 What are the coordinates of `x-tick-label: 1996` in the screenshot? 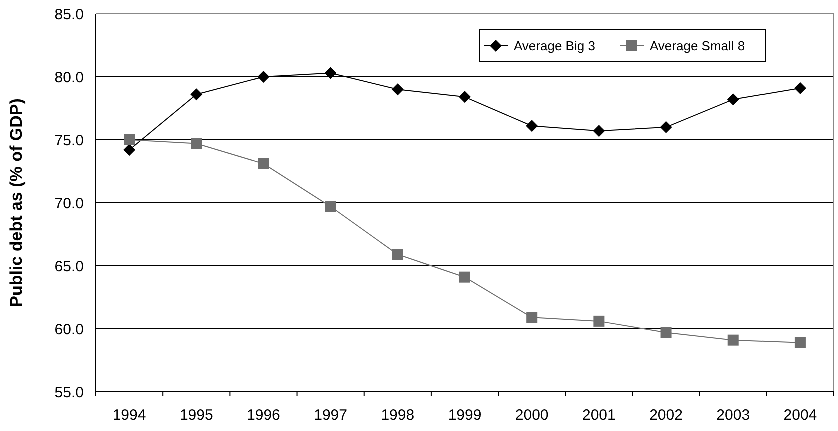 It's located at (263, 415).